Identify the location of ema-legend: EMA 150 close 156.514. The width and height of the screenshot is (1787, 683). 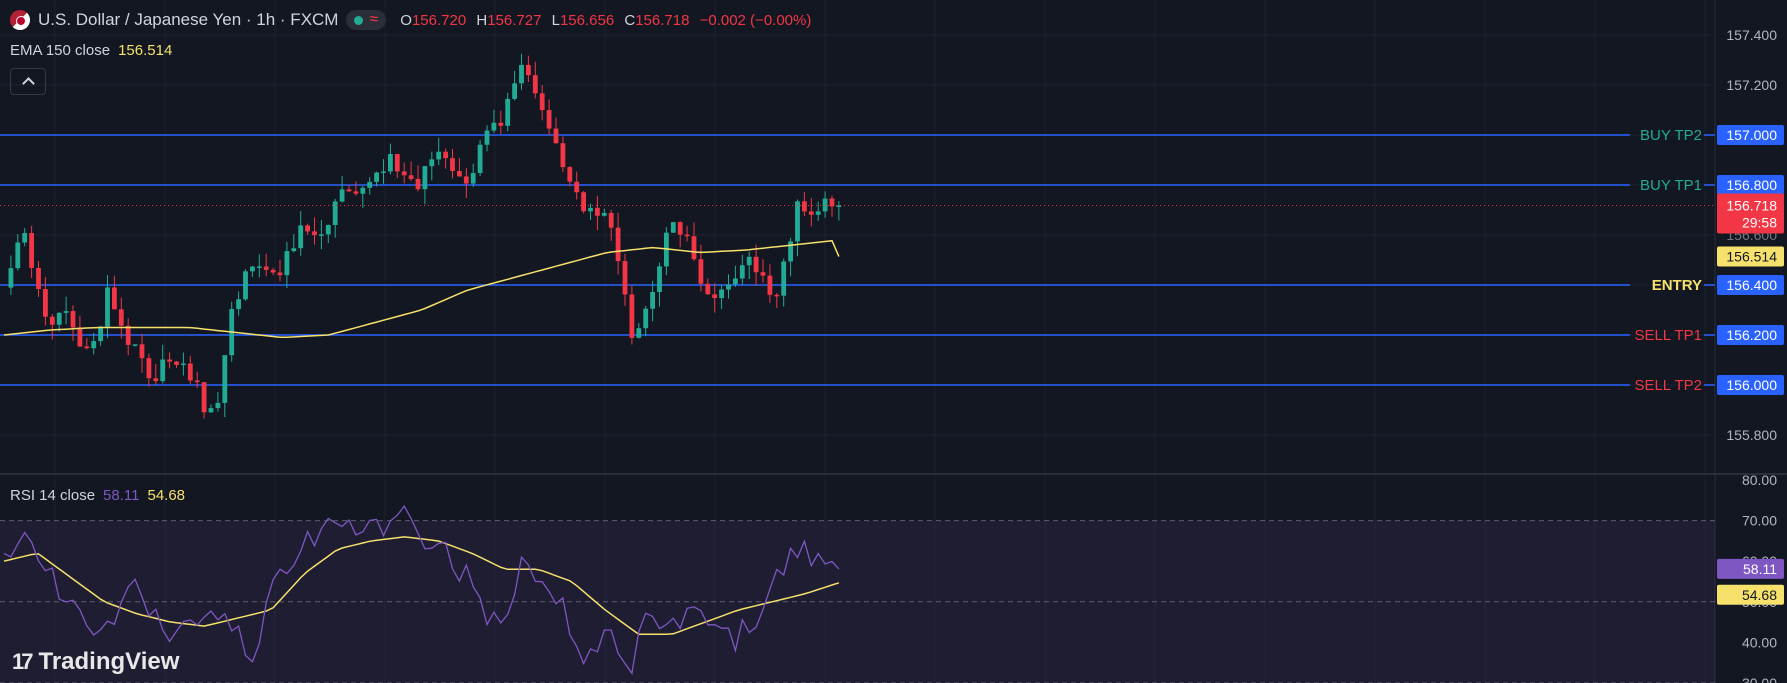
(91, 50).